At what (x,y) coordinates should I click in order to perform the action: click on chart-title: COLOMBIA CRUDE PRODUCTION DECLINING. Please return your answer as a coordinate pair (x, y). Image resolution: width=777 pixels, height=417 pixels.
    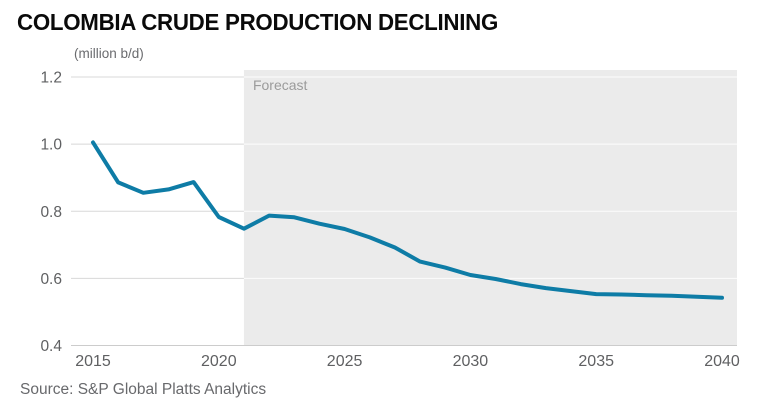
    Looking at the image, I should click on (258, 22).